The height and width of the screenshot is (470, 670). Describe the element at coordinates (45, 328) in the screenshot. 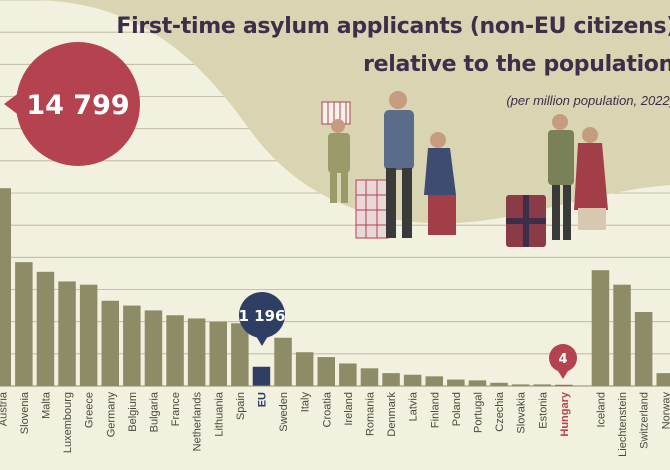

I see `bar-malta` at that location.